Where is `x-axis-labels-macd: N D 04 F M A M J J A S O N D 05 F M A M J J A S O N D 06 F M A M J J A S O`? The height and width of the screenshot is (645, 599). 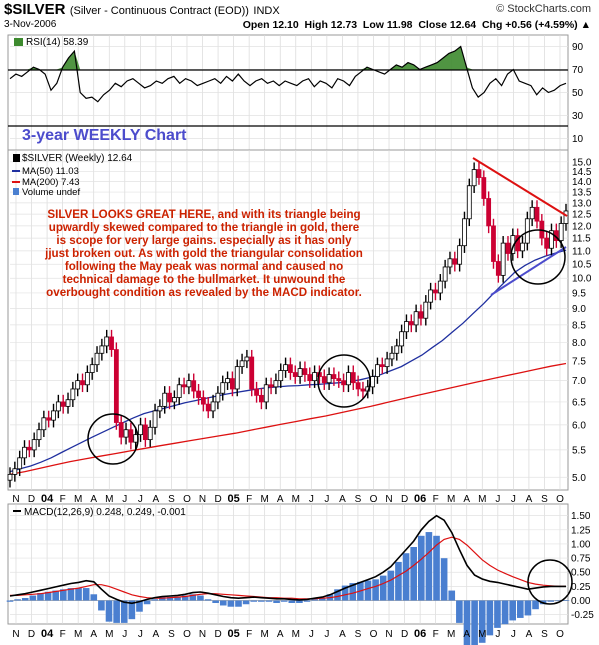 x-axis-labels-macd: N D 04 F M A M J J A S O N D 05 F M A M J J A S O N D 06 F M A M J J A S O is located at coordinates (288, 634).